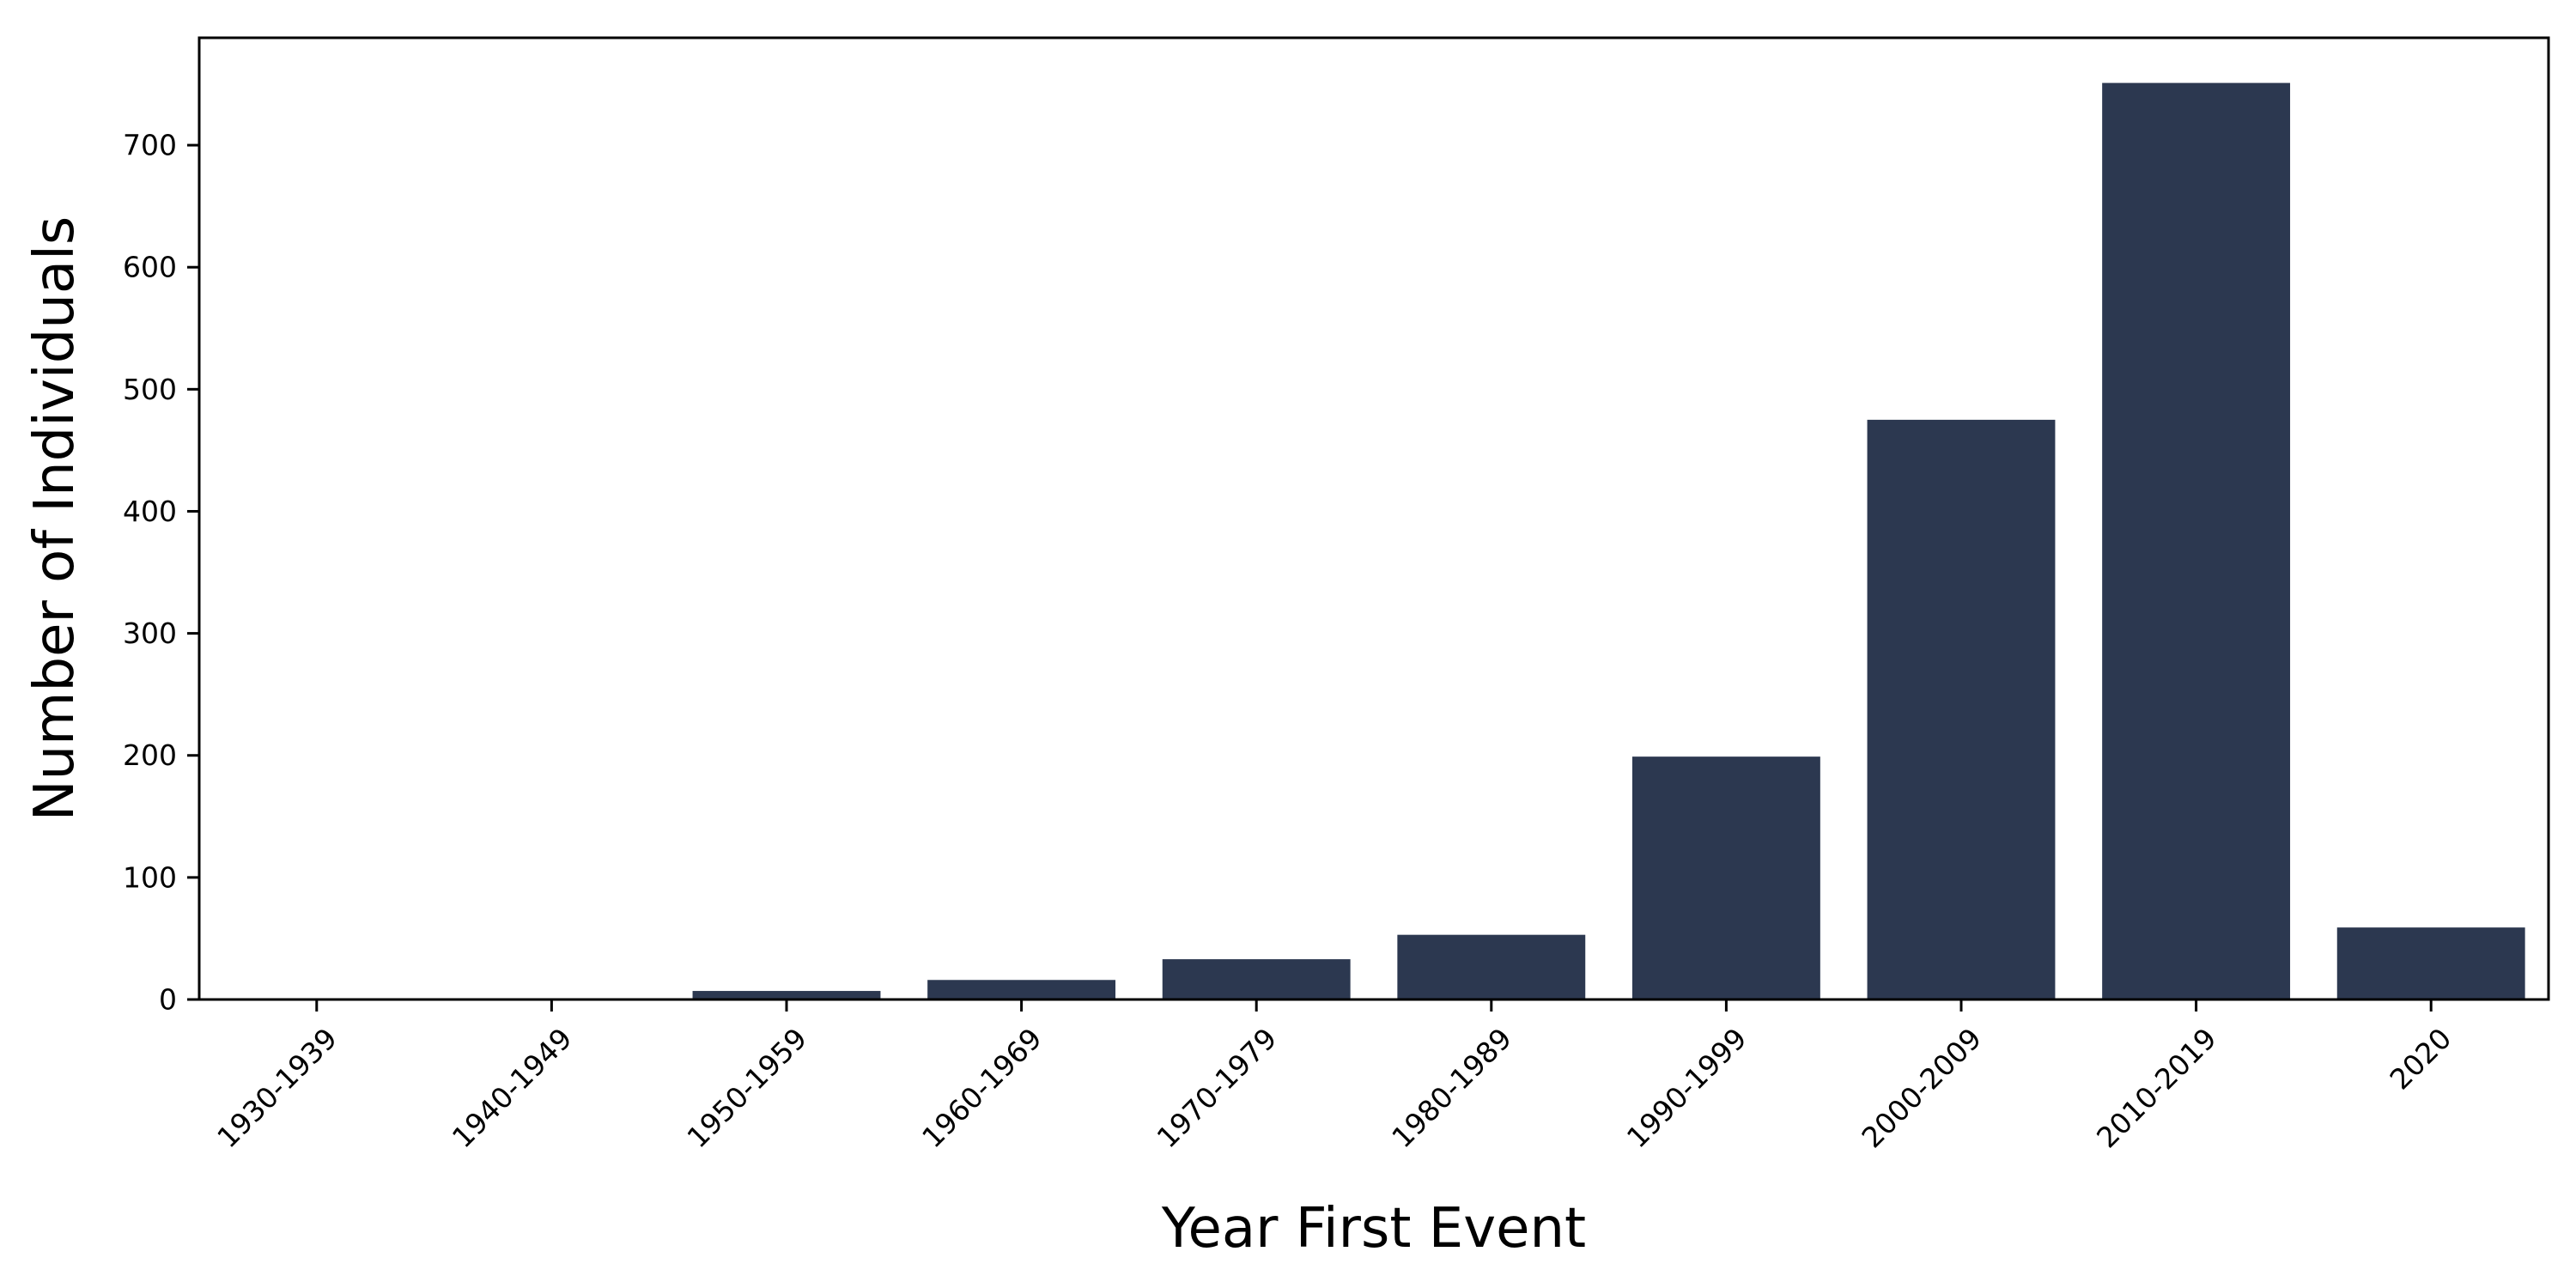  Describe the element at coordinates (150, 633) in the screenshot. I see `y-tick-label: 300` at that location.